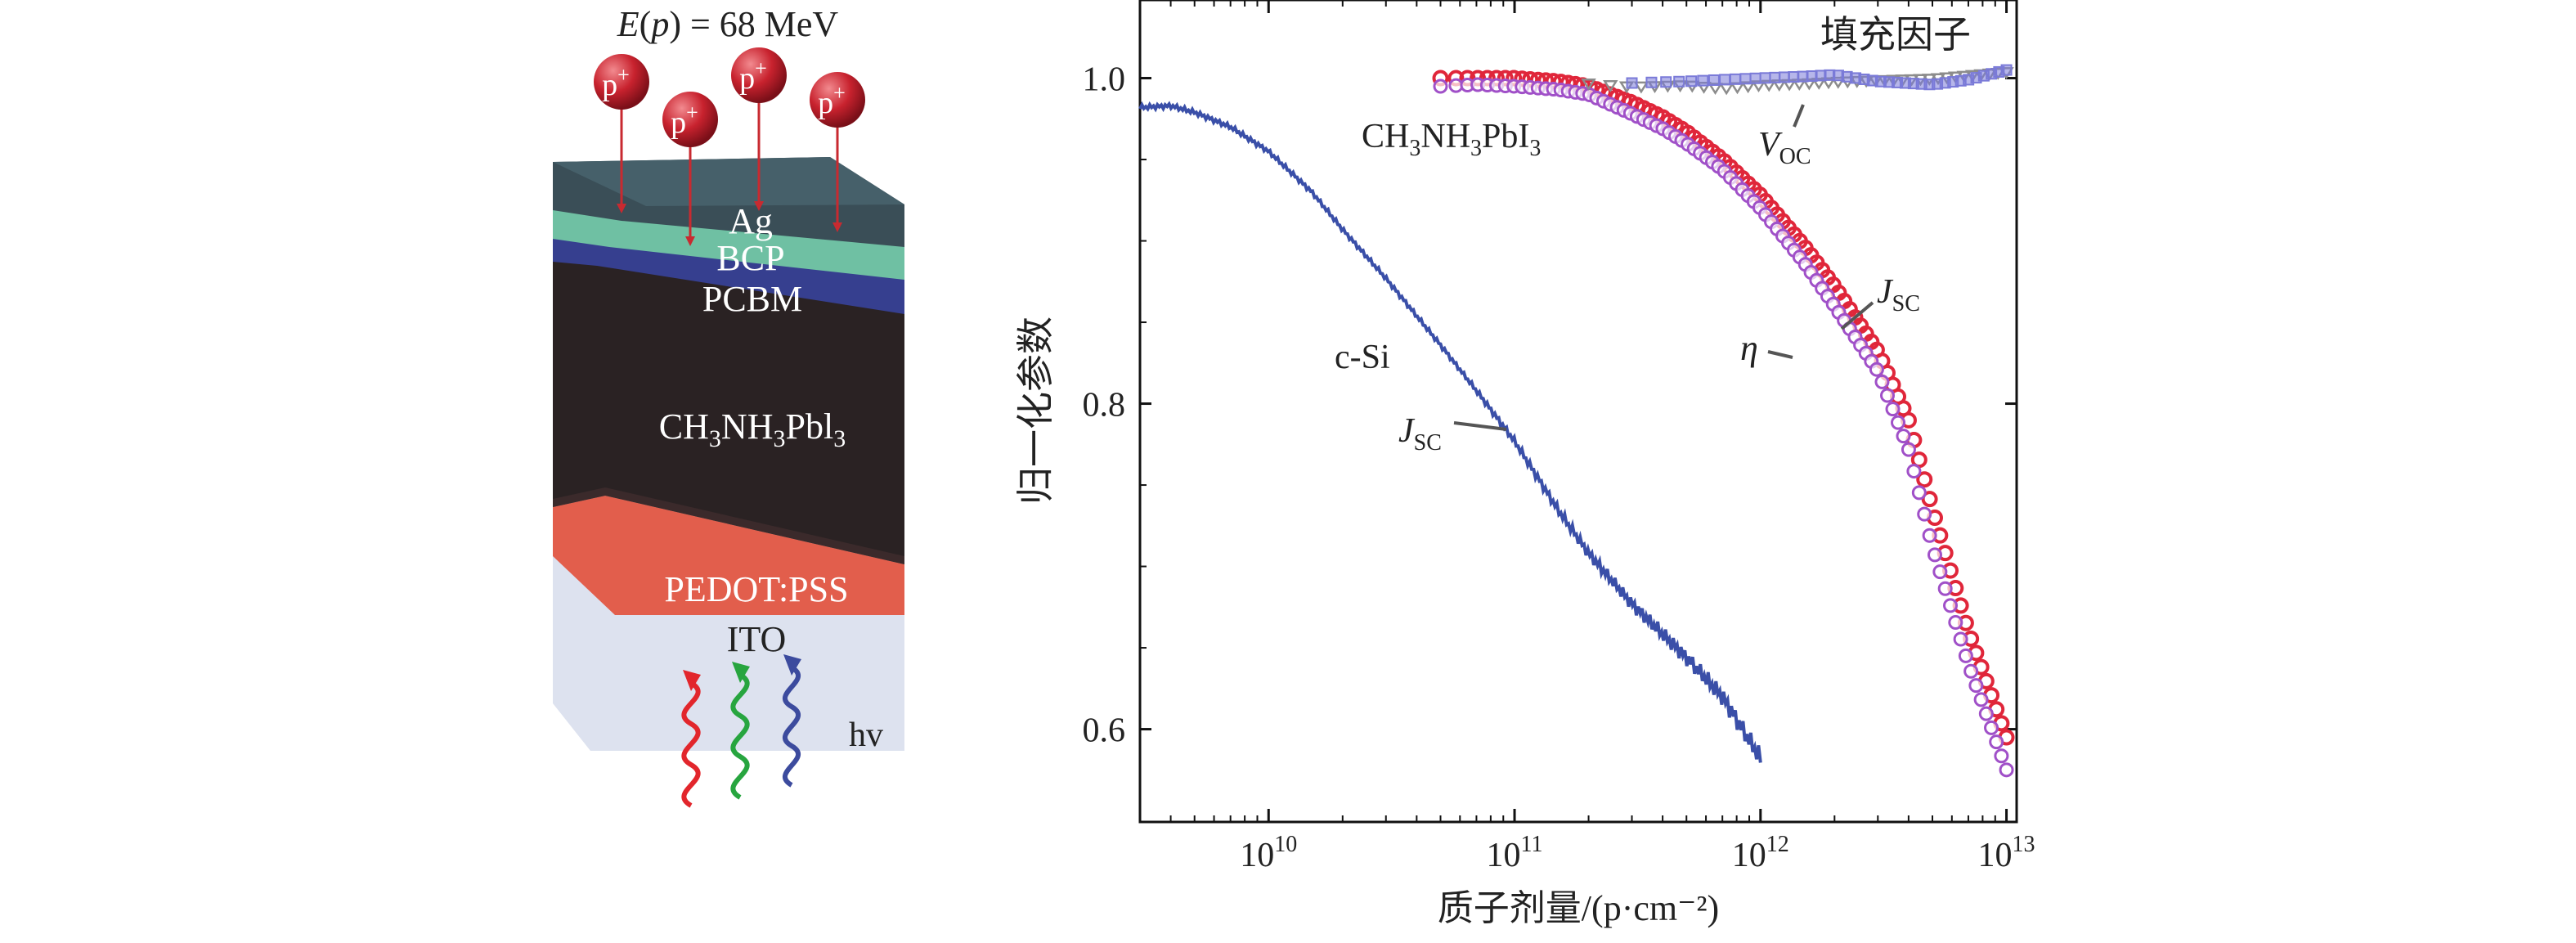 The image size is (2576, 943). I want to click on annotation-csi-jsc: JSC, so click(1420, 434).